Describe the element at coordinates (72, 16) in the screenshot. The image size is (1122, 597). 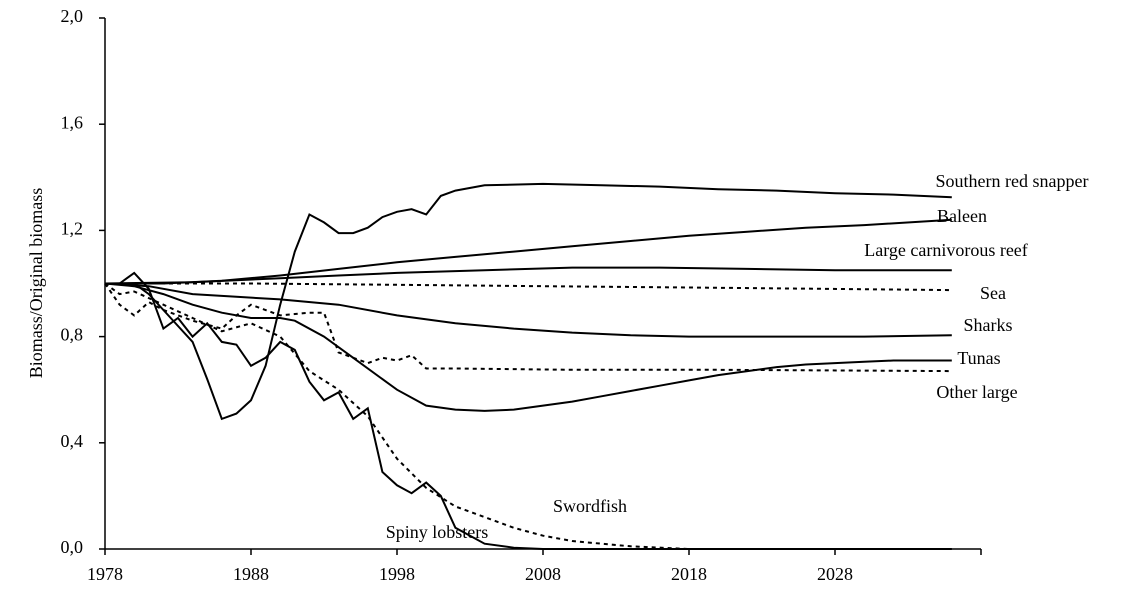
I see `y-tick-label: 2,0` at that location.